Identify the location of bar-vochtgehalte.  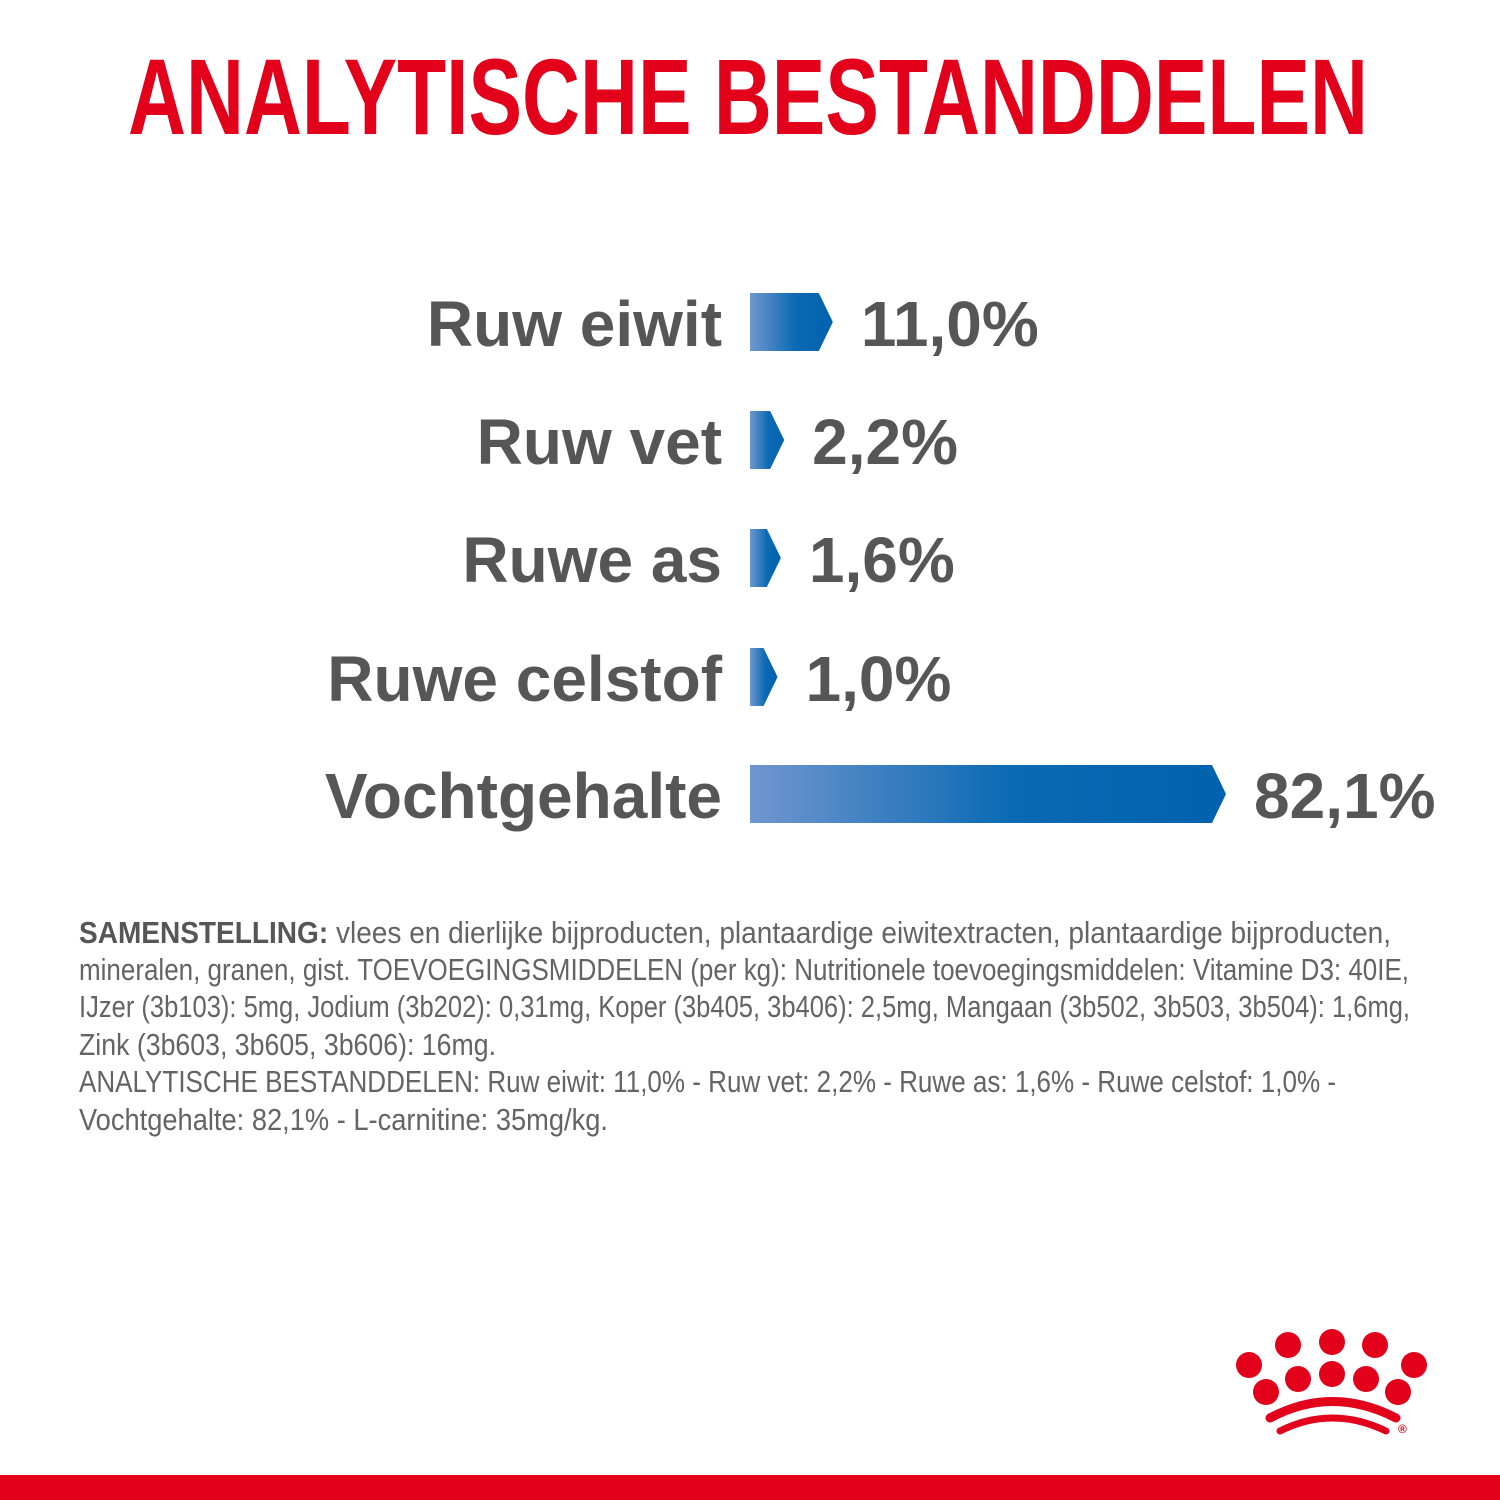
(988, 794).